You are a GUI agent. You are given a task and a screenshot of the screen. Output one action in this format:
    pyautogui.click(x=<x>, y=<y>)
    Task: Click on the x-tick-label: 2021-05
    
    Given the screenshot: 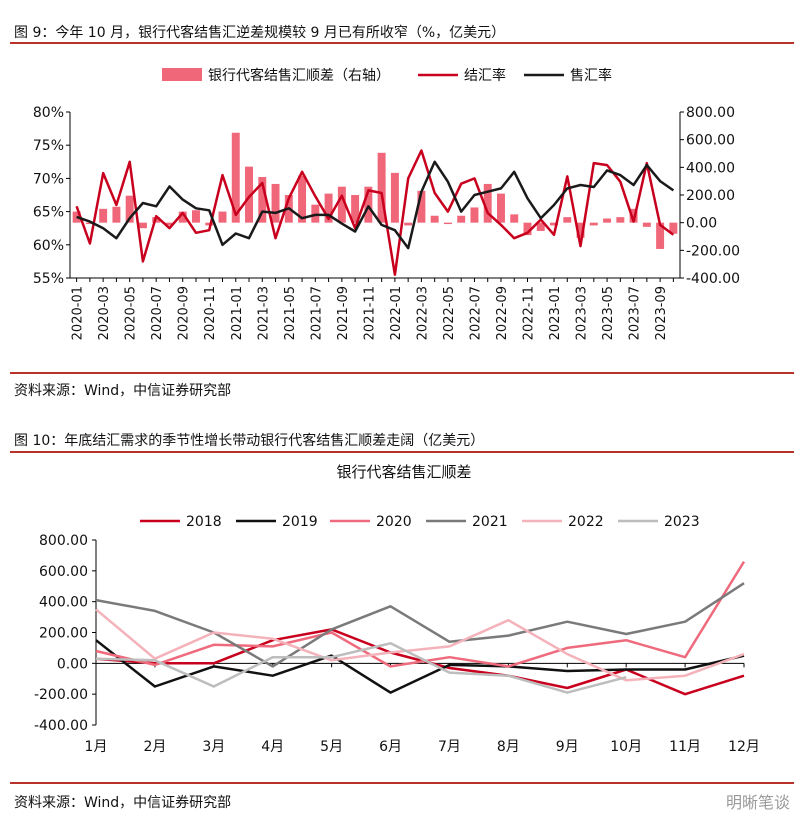 What is the action you would take?
    pyautogui.click(x=290, y=313)
    